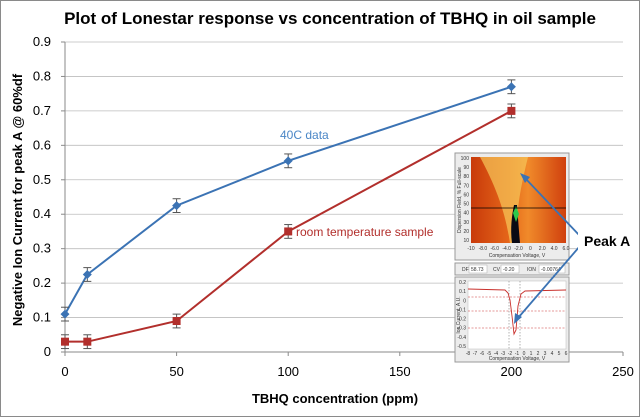 This screenshot has height=417, width=640. Describe the element at coordinates (530, 249) in the screenshot. I see `inset-top-x-tick: 0` at that location.